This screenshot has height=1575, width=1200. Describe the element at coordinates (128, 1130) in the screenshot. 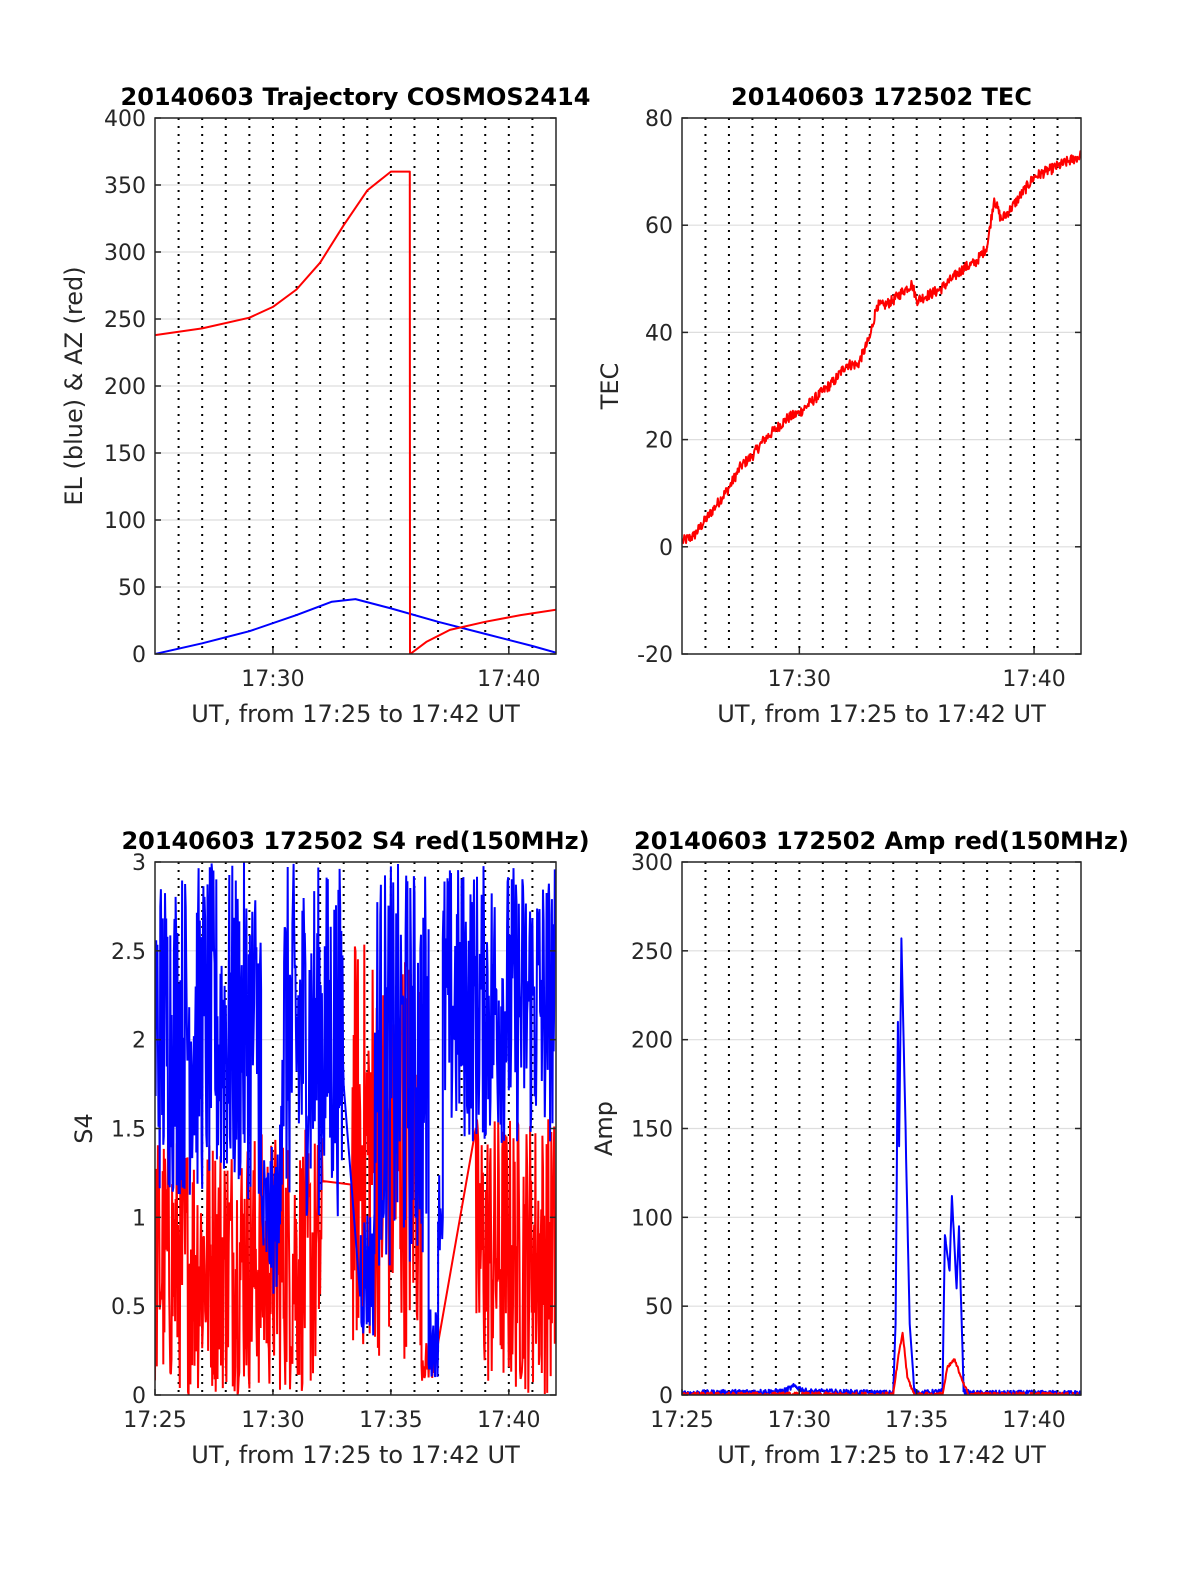

I see `y-tick-label: 1.5` at that location.